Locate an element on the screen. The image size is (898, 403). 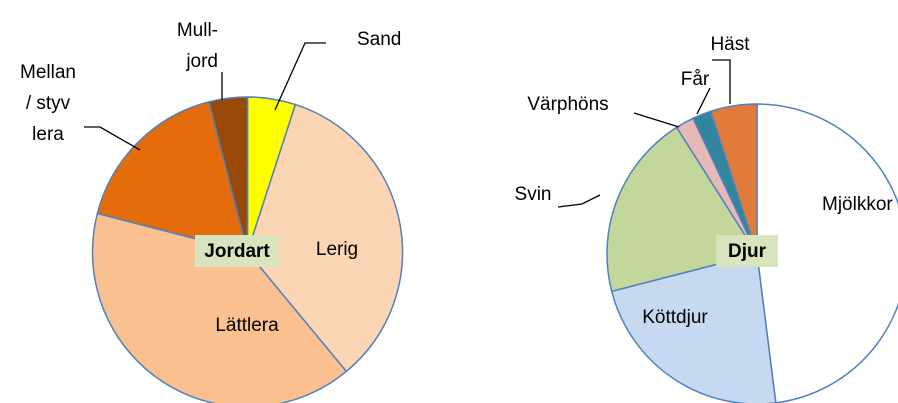
slice-label: Svin is located at coordinates (533, 194).